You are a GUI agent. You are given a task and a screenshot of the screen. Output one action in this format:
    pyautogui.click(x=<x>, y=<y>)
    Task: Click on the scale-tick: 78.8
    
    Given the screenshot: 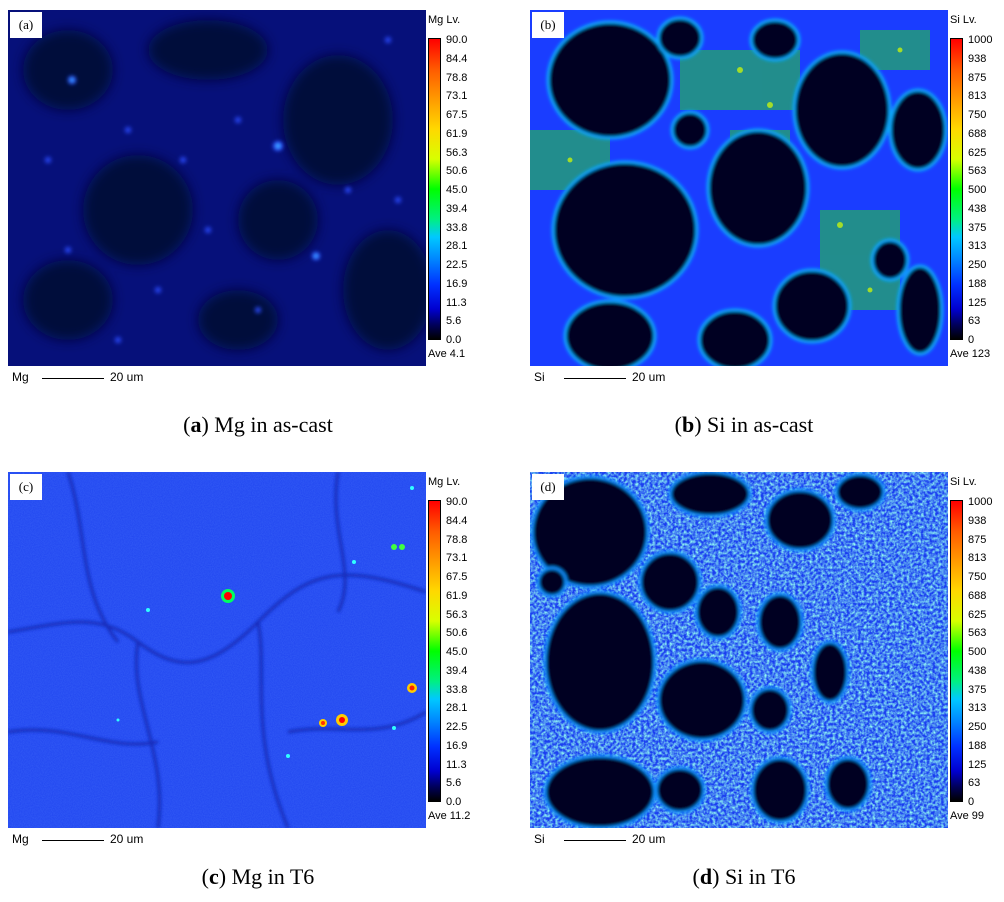 What is the action you would take?
    pyautogui.click(x=457, y=539)
    